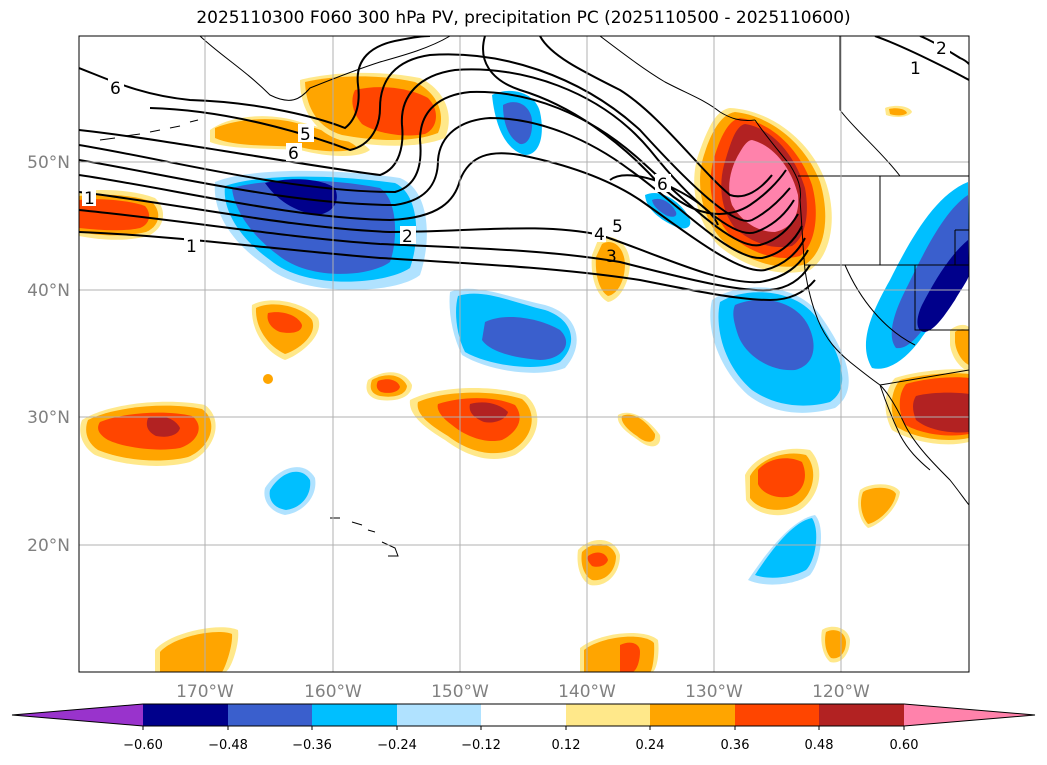  What do you see at coordinates (819, 745) in the screenshot?
I see `colorbar-tick-label: 0.48` at bounding box center [819, 745].